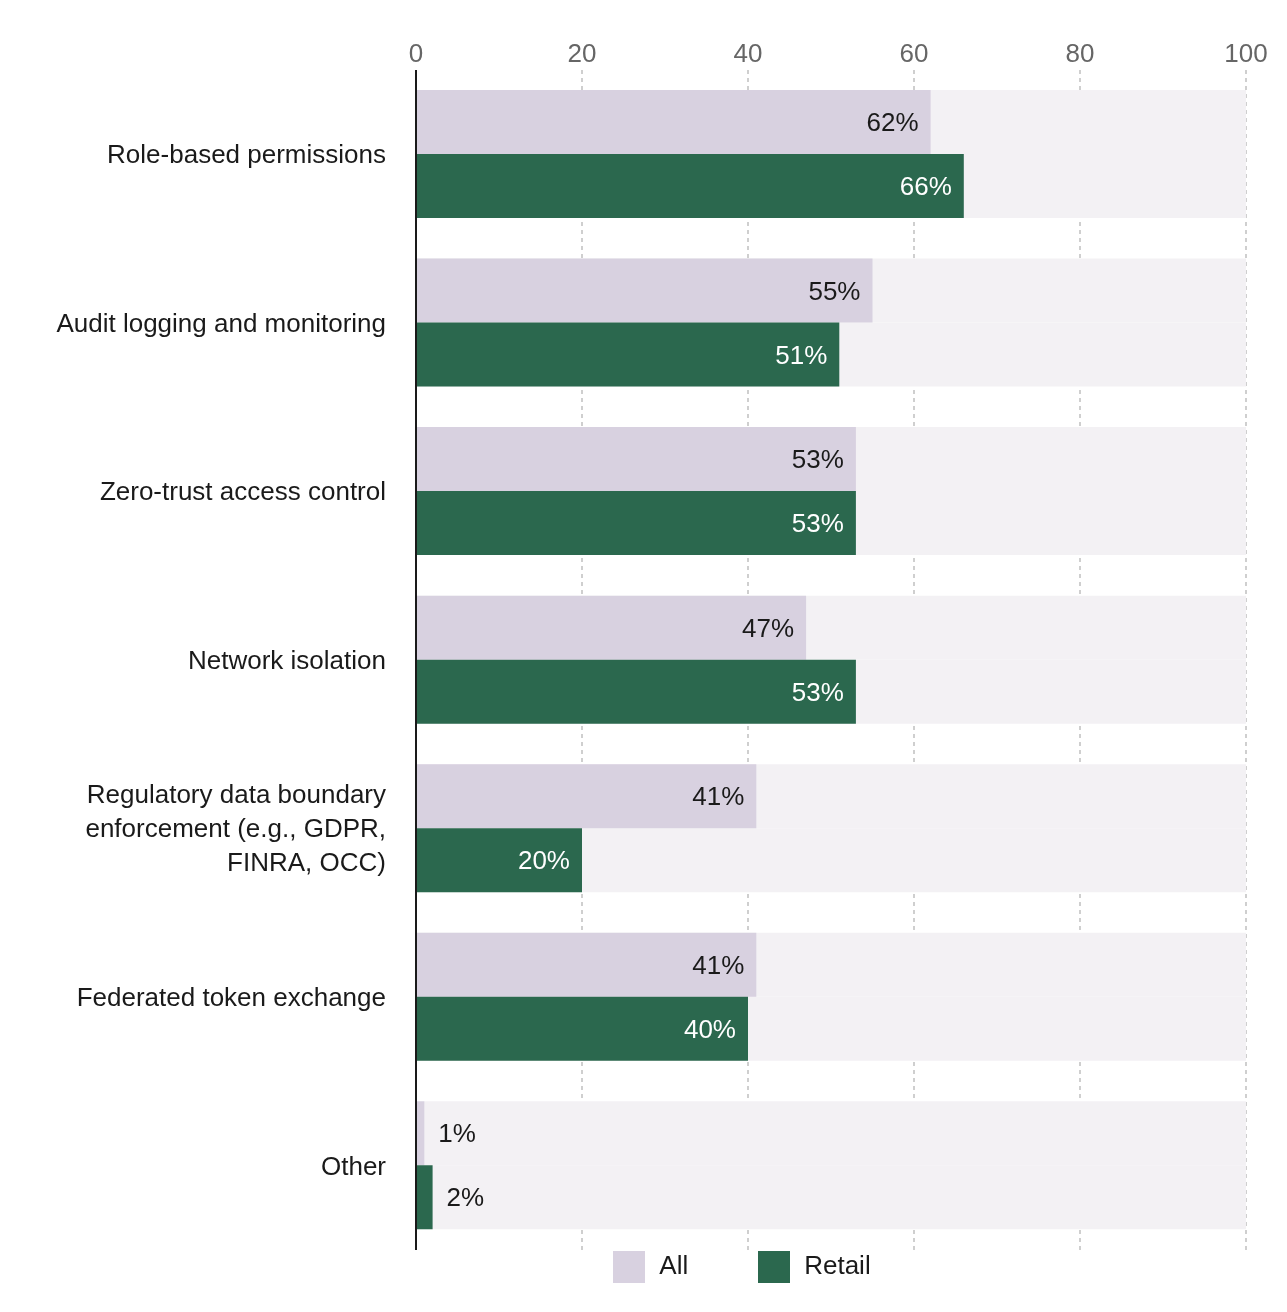 The height and width of the screenshot is (1312, 1287). Describe the element at coordinates (801, 354) in the screenshot. I see `data-label: 51%` at that location.